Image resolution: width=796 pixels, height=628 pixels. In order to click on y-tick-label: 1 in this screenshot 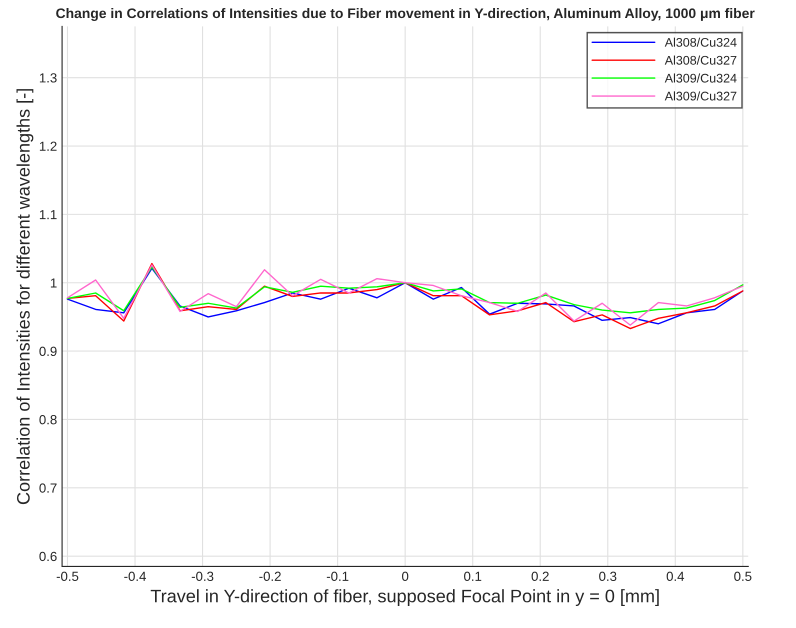, I will do `click(53, 283)`.